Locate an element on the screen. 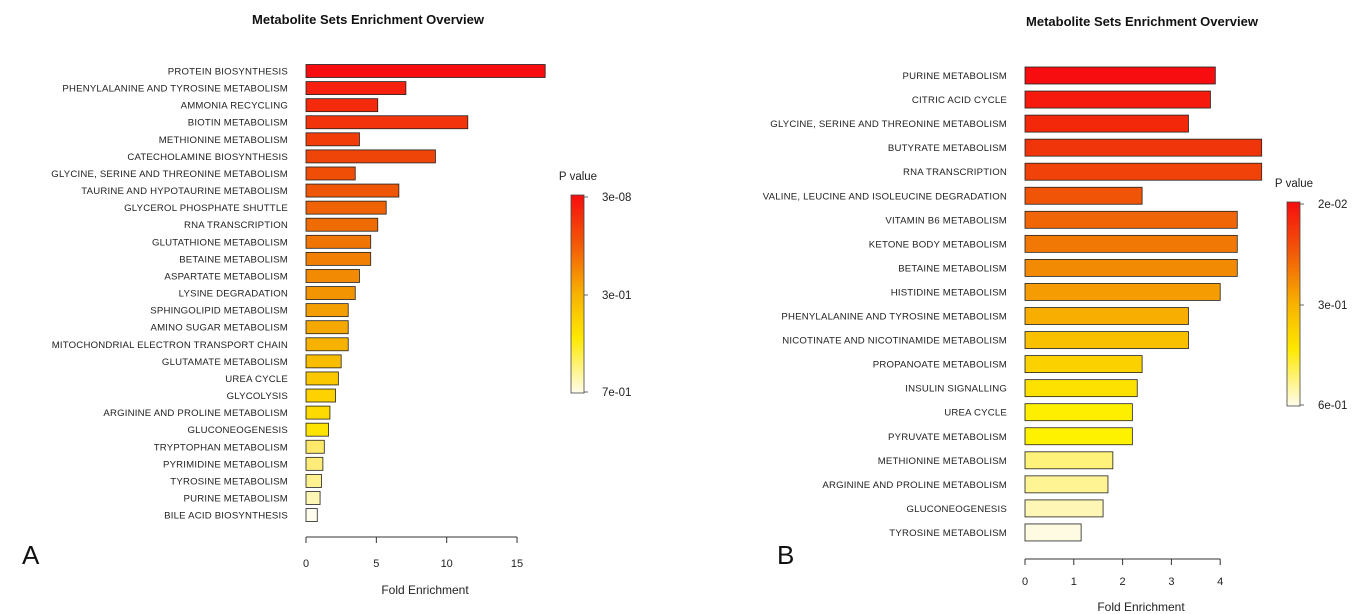  category-label: GLUTATHIONE METABOLISM is located at coordinates (220, 242).